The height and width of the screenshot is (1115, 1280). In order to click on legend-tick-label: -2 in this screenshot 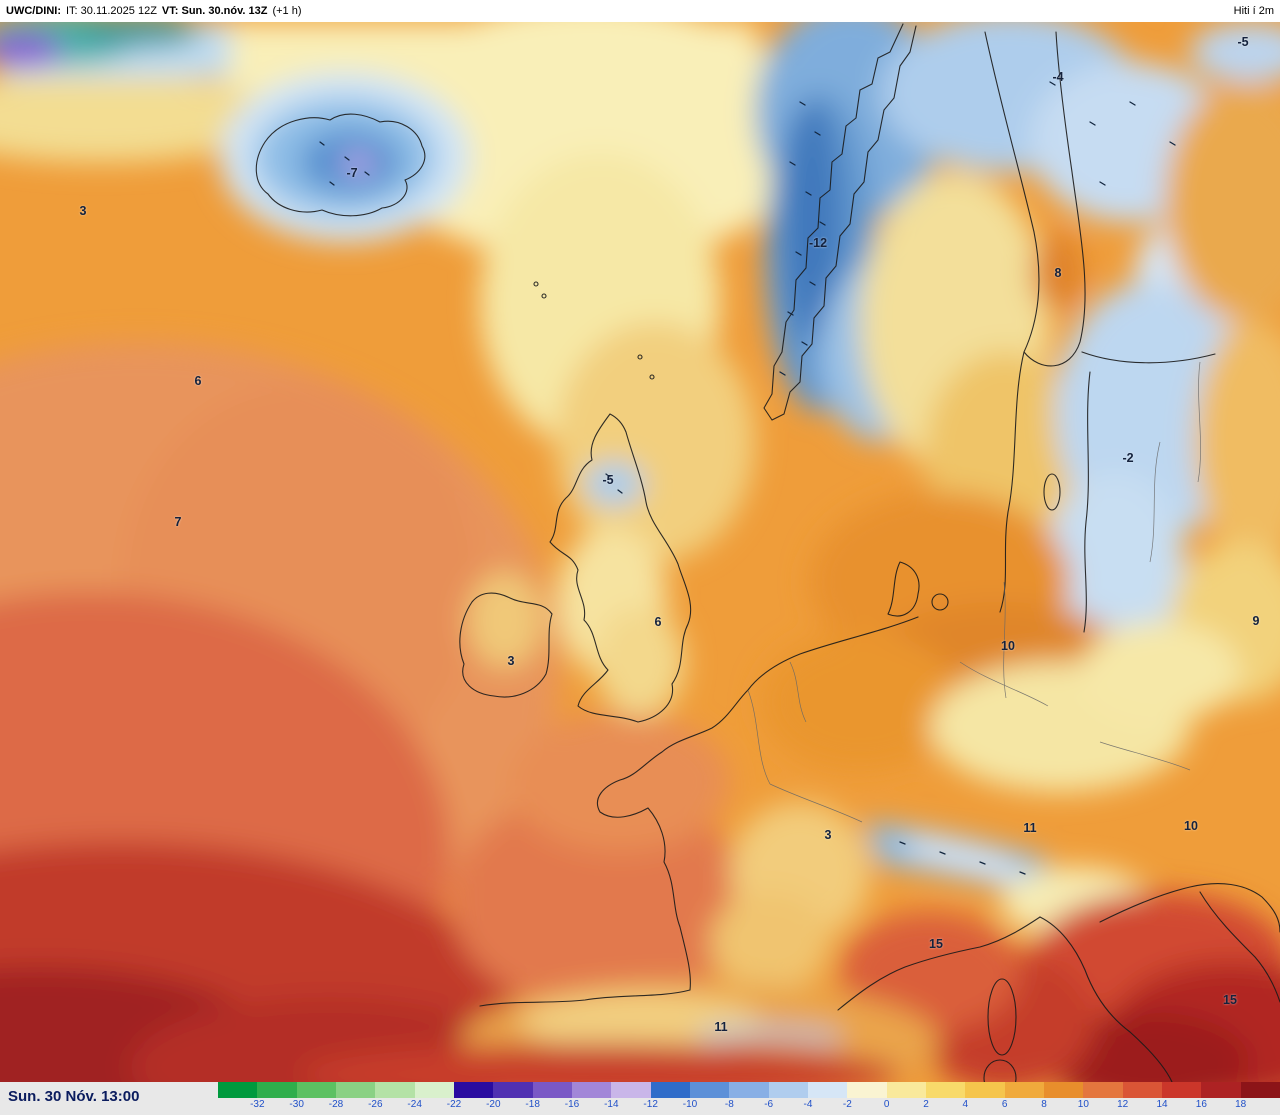, I will do `click(847, 1104)`.